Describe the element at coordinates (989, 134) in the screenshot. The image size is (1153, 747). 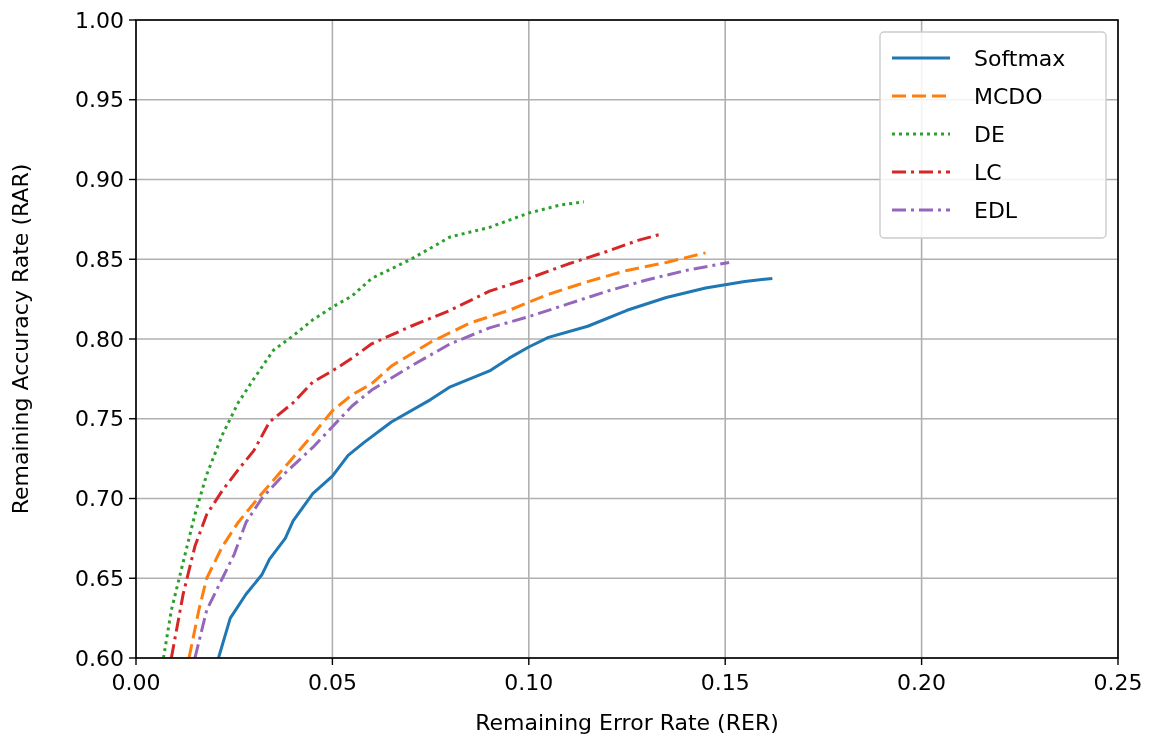
I see `legend-label: DE` at that location.